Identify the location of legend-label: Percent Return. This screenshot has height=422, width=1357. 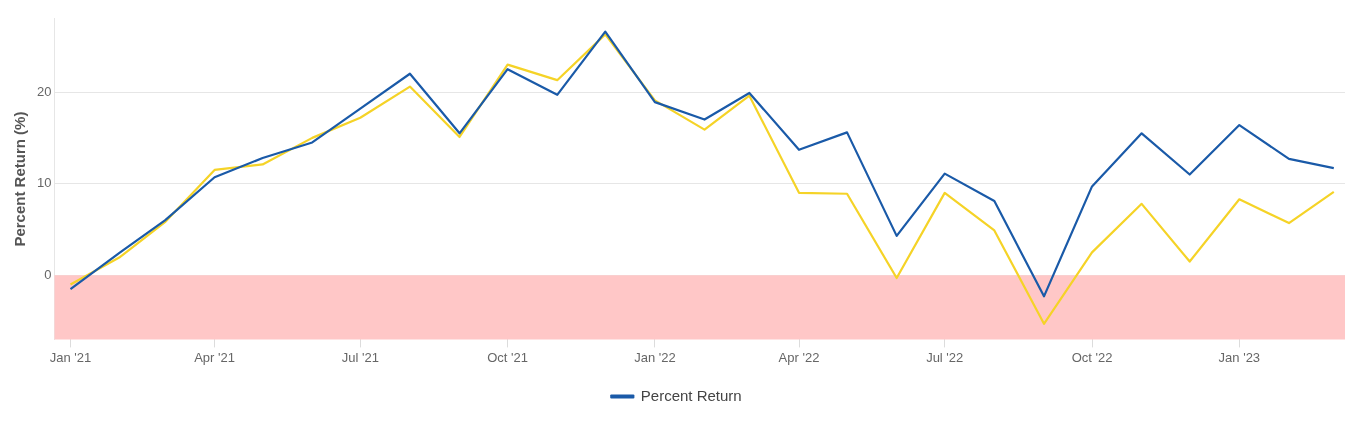
(691, 395).